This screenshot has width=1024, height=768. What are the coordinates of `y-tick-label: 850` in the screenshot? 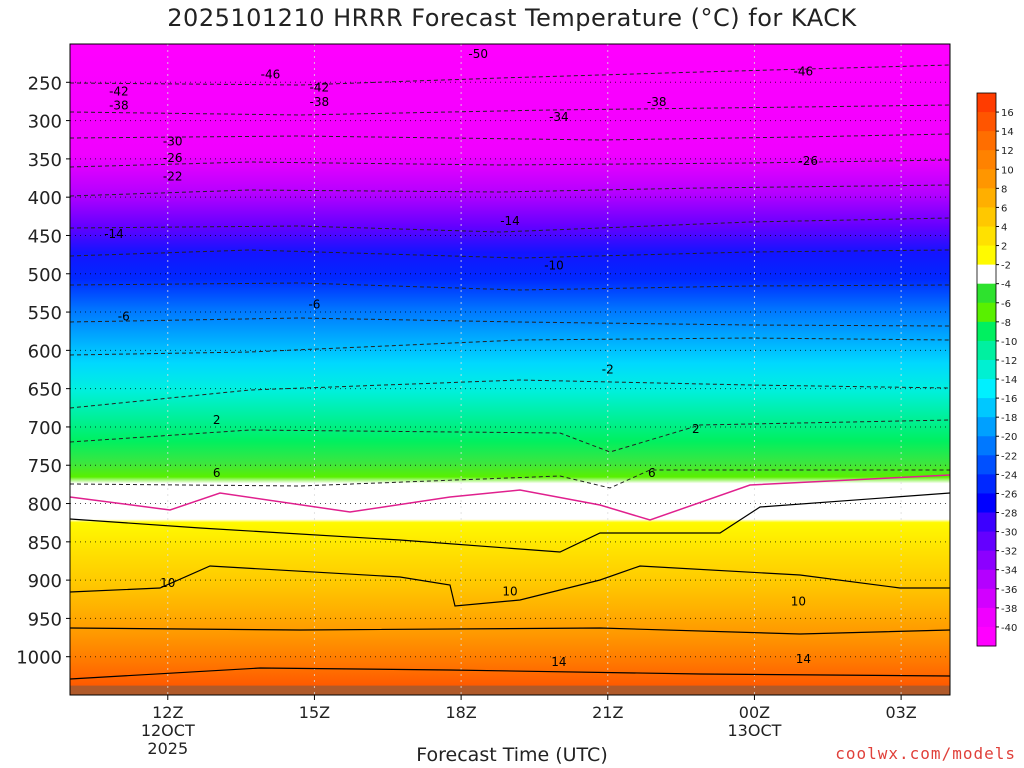 It's located at (45, 543).